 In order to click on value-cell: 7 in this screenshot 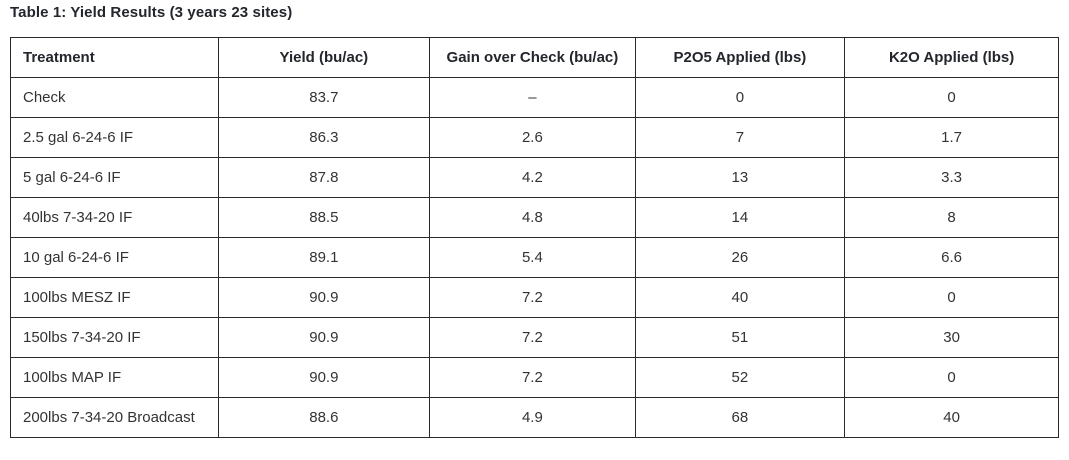, I will do `click(740, 137)`.